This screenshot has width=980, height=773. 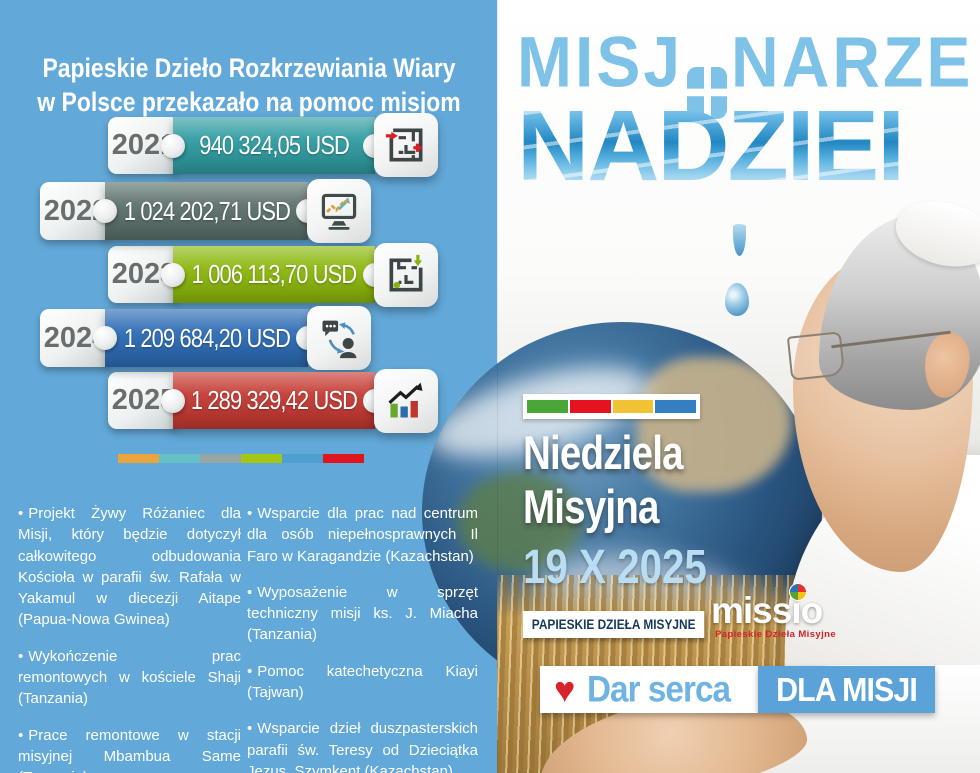 I want to click on year-tab: 2023, so click(x=144, y=274).